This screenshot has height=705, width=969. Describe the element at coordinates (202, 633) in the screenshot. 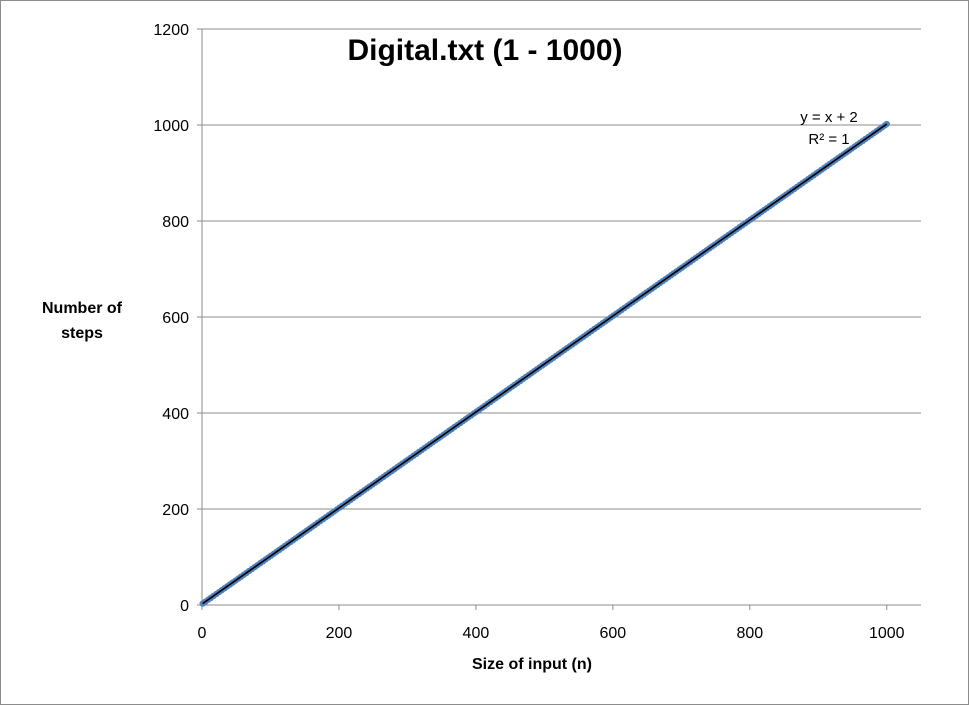

I see `x-tick-label-0: 0` at that location.